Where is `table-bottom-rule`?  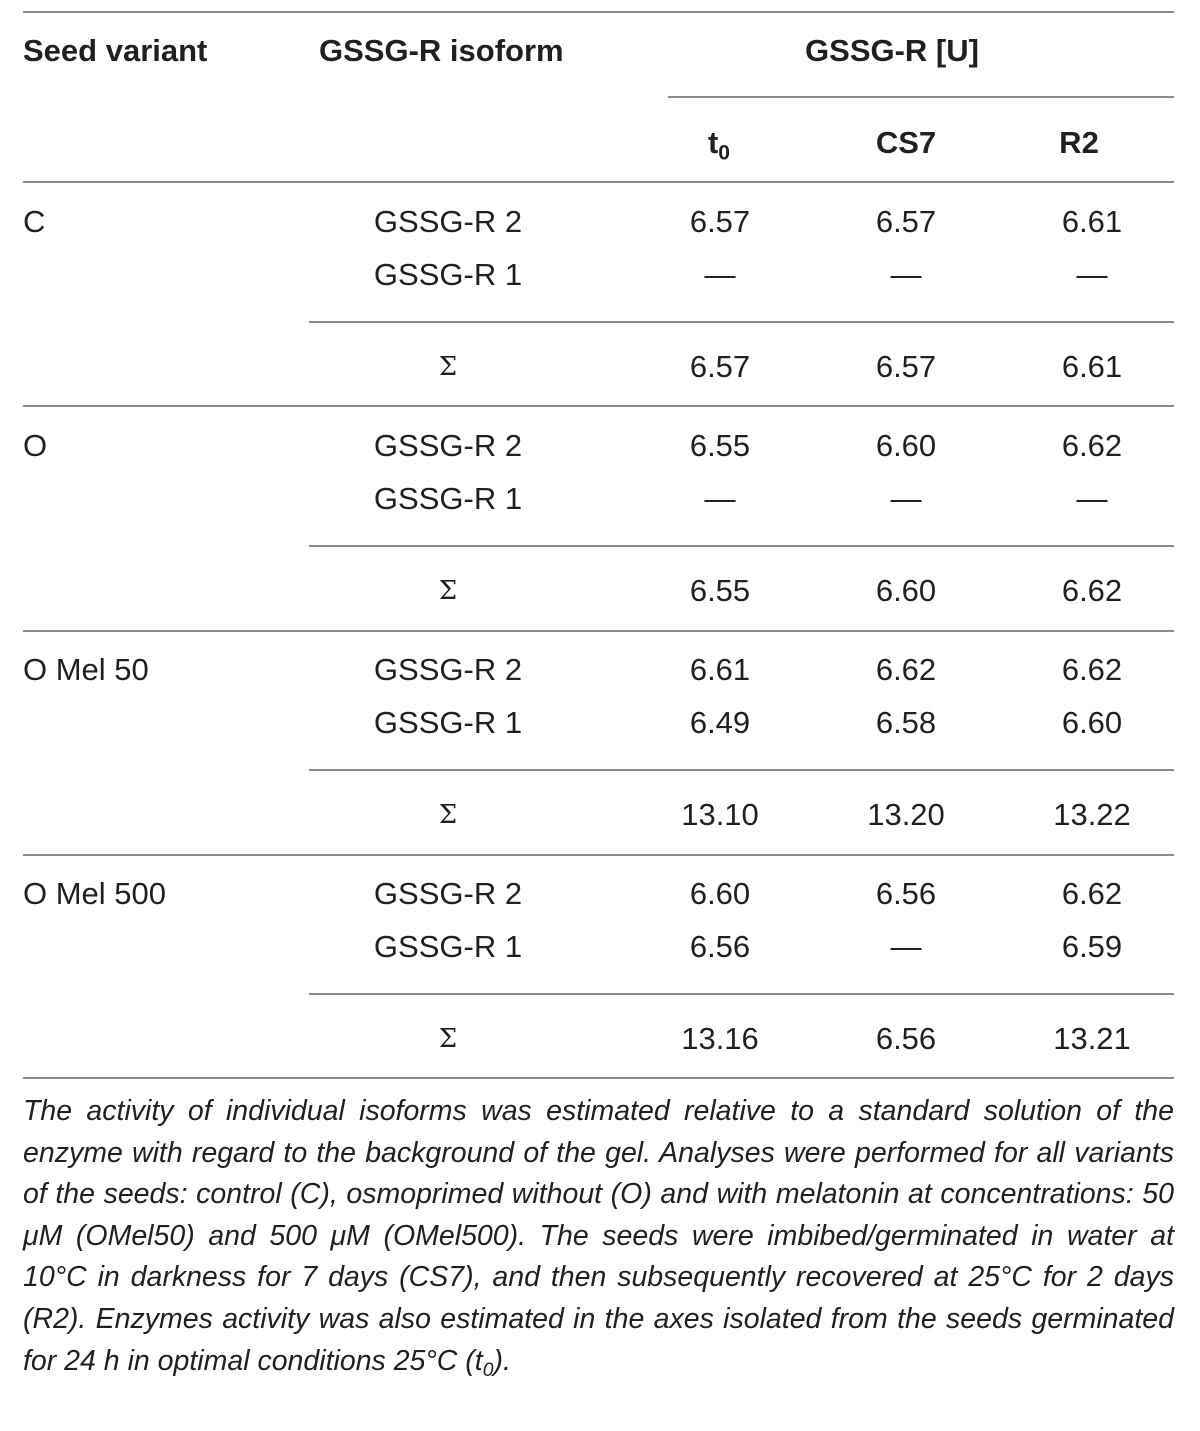 table-bottom-rule is located at coordinates (598, 1078).